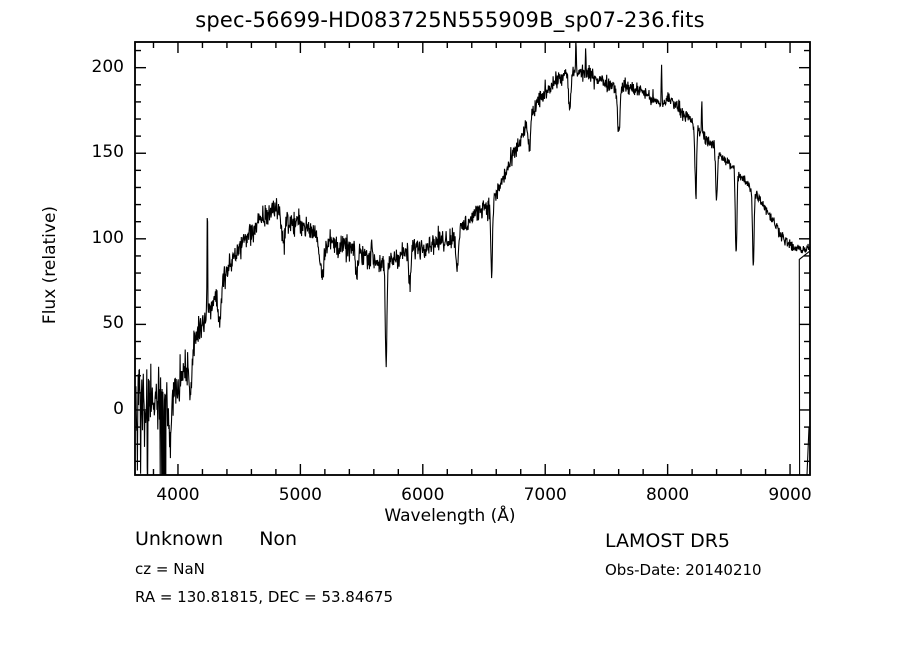 This screenshot has width=900, height=649. I want to click on y-tick-label: 50, so click(113, 323).